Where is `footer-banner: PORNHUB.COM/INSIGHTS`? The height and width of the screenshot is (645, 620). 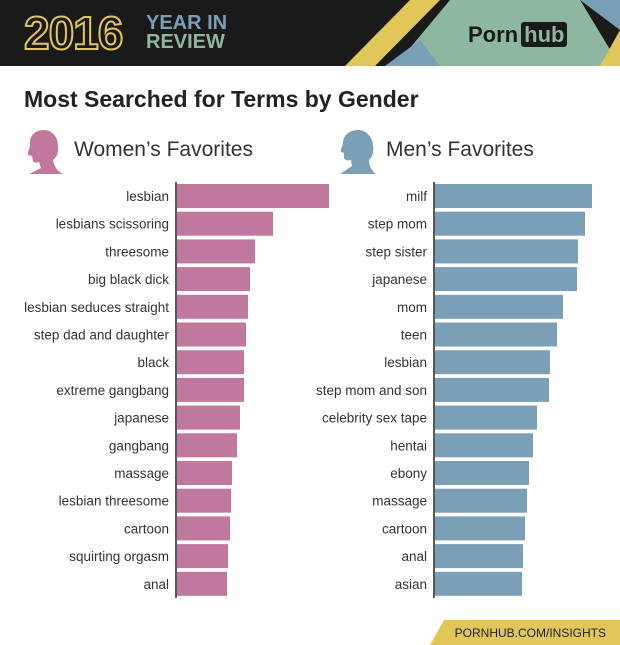
footer-banner: PORNHUB.COM/INSIGHTS is located at coordinates (525, 632).